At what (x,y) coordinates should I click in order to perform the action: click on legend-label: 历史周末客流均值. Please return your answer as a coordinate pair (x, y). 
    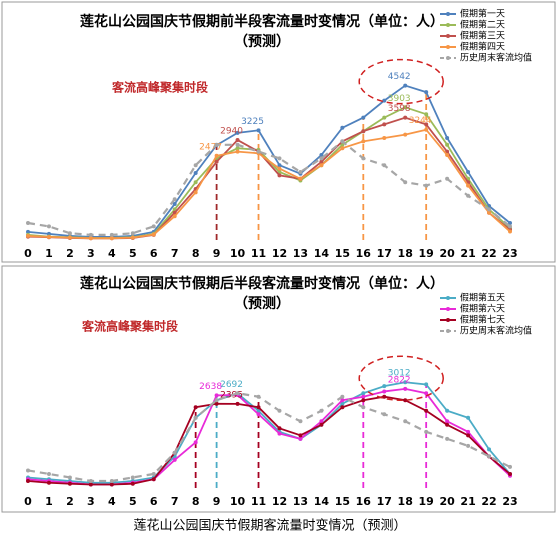
    Looking at the image, I should click on (496, 331).